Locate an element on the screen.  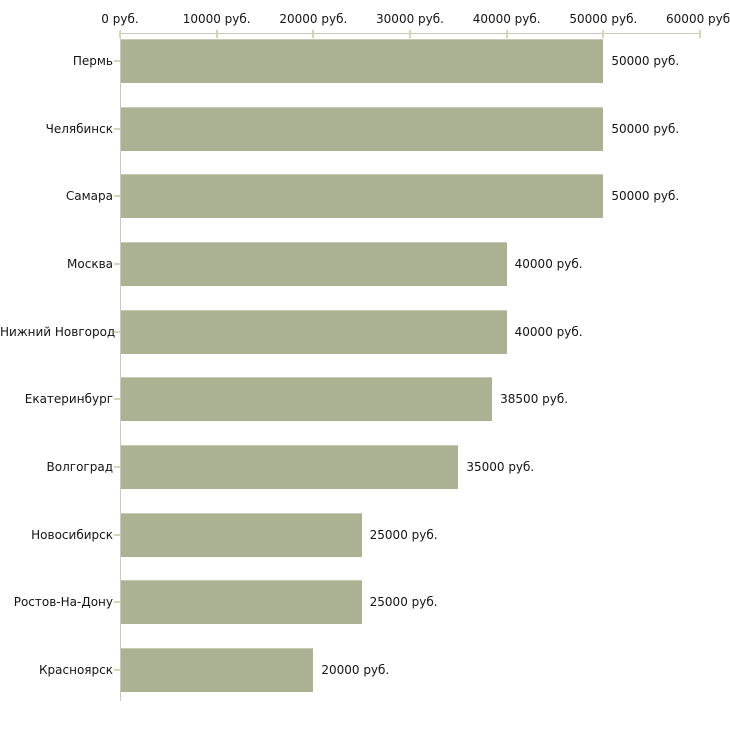
x-axis-tick-label: 60000 руб. is located at coordinates (698, 19).